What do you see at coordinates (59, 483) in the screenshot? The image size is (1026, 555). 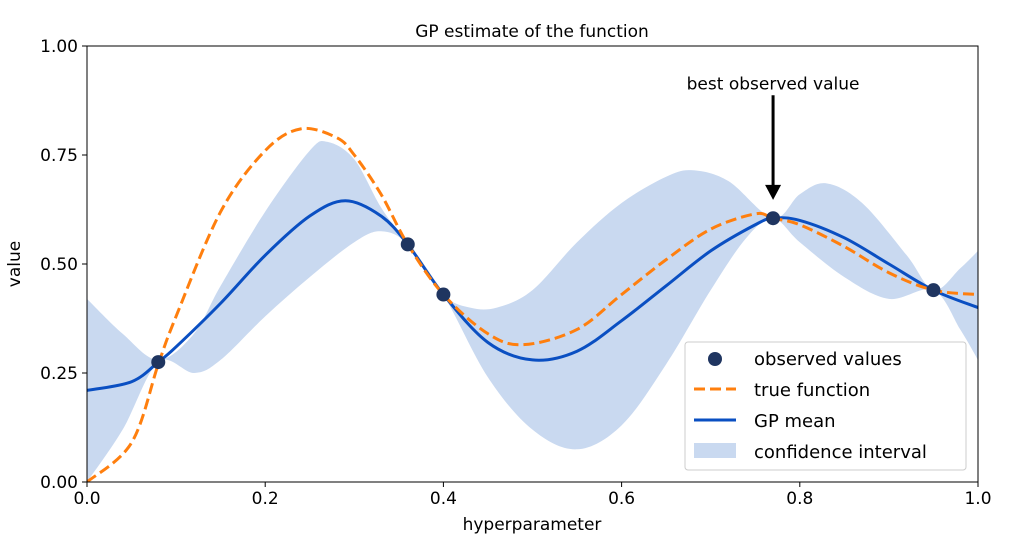 I see `y-tick-label: 0.00` at bounding box center [59, 483].